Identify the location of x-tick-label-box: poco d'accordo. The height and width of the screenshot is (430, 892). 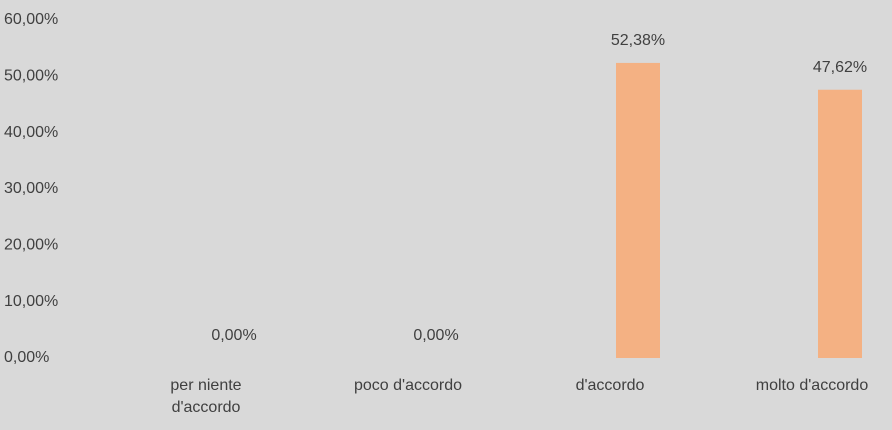
(407, 385).